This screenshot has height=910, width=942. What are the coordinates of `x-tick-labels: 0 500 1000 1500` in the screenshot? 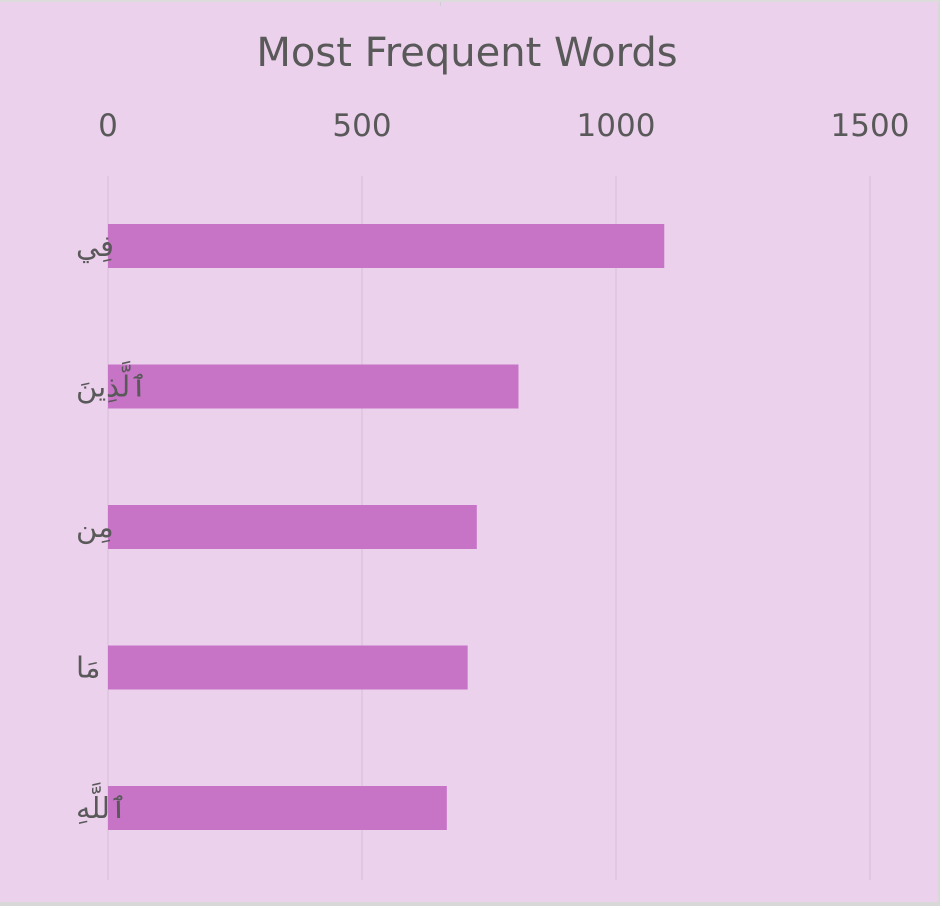 It's located at (503, 126).